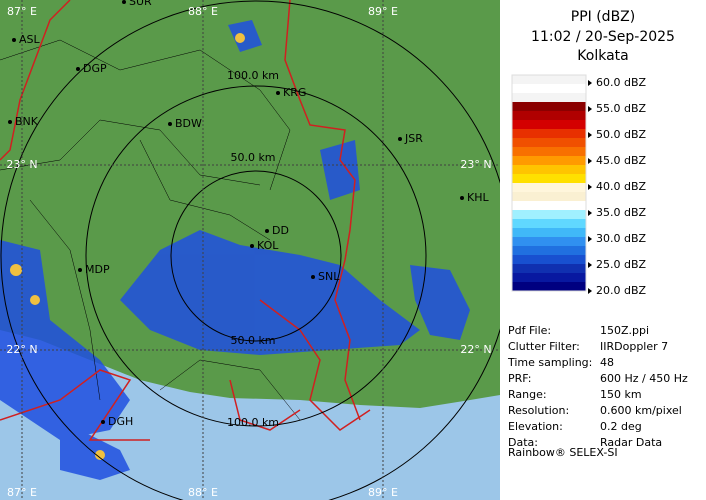 The width and height of the screenshot is (706, 500). Describe the element at coordinates (519, 378) in the screenshot. I see `info-label: PRF:` at that location.